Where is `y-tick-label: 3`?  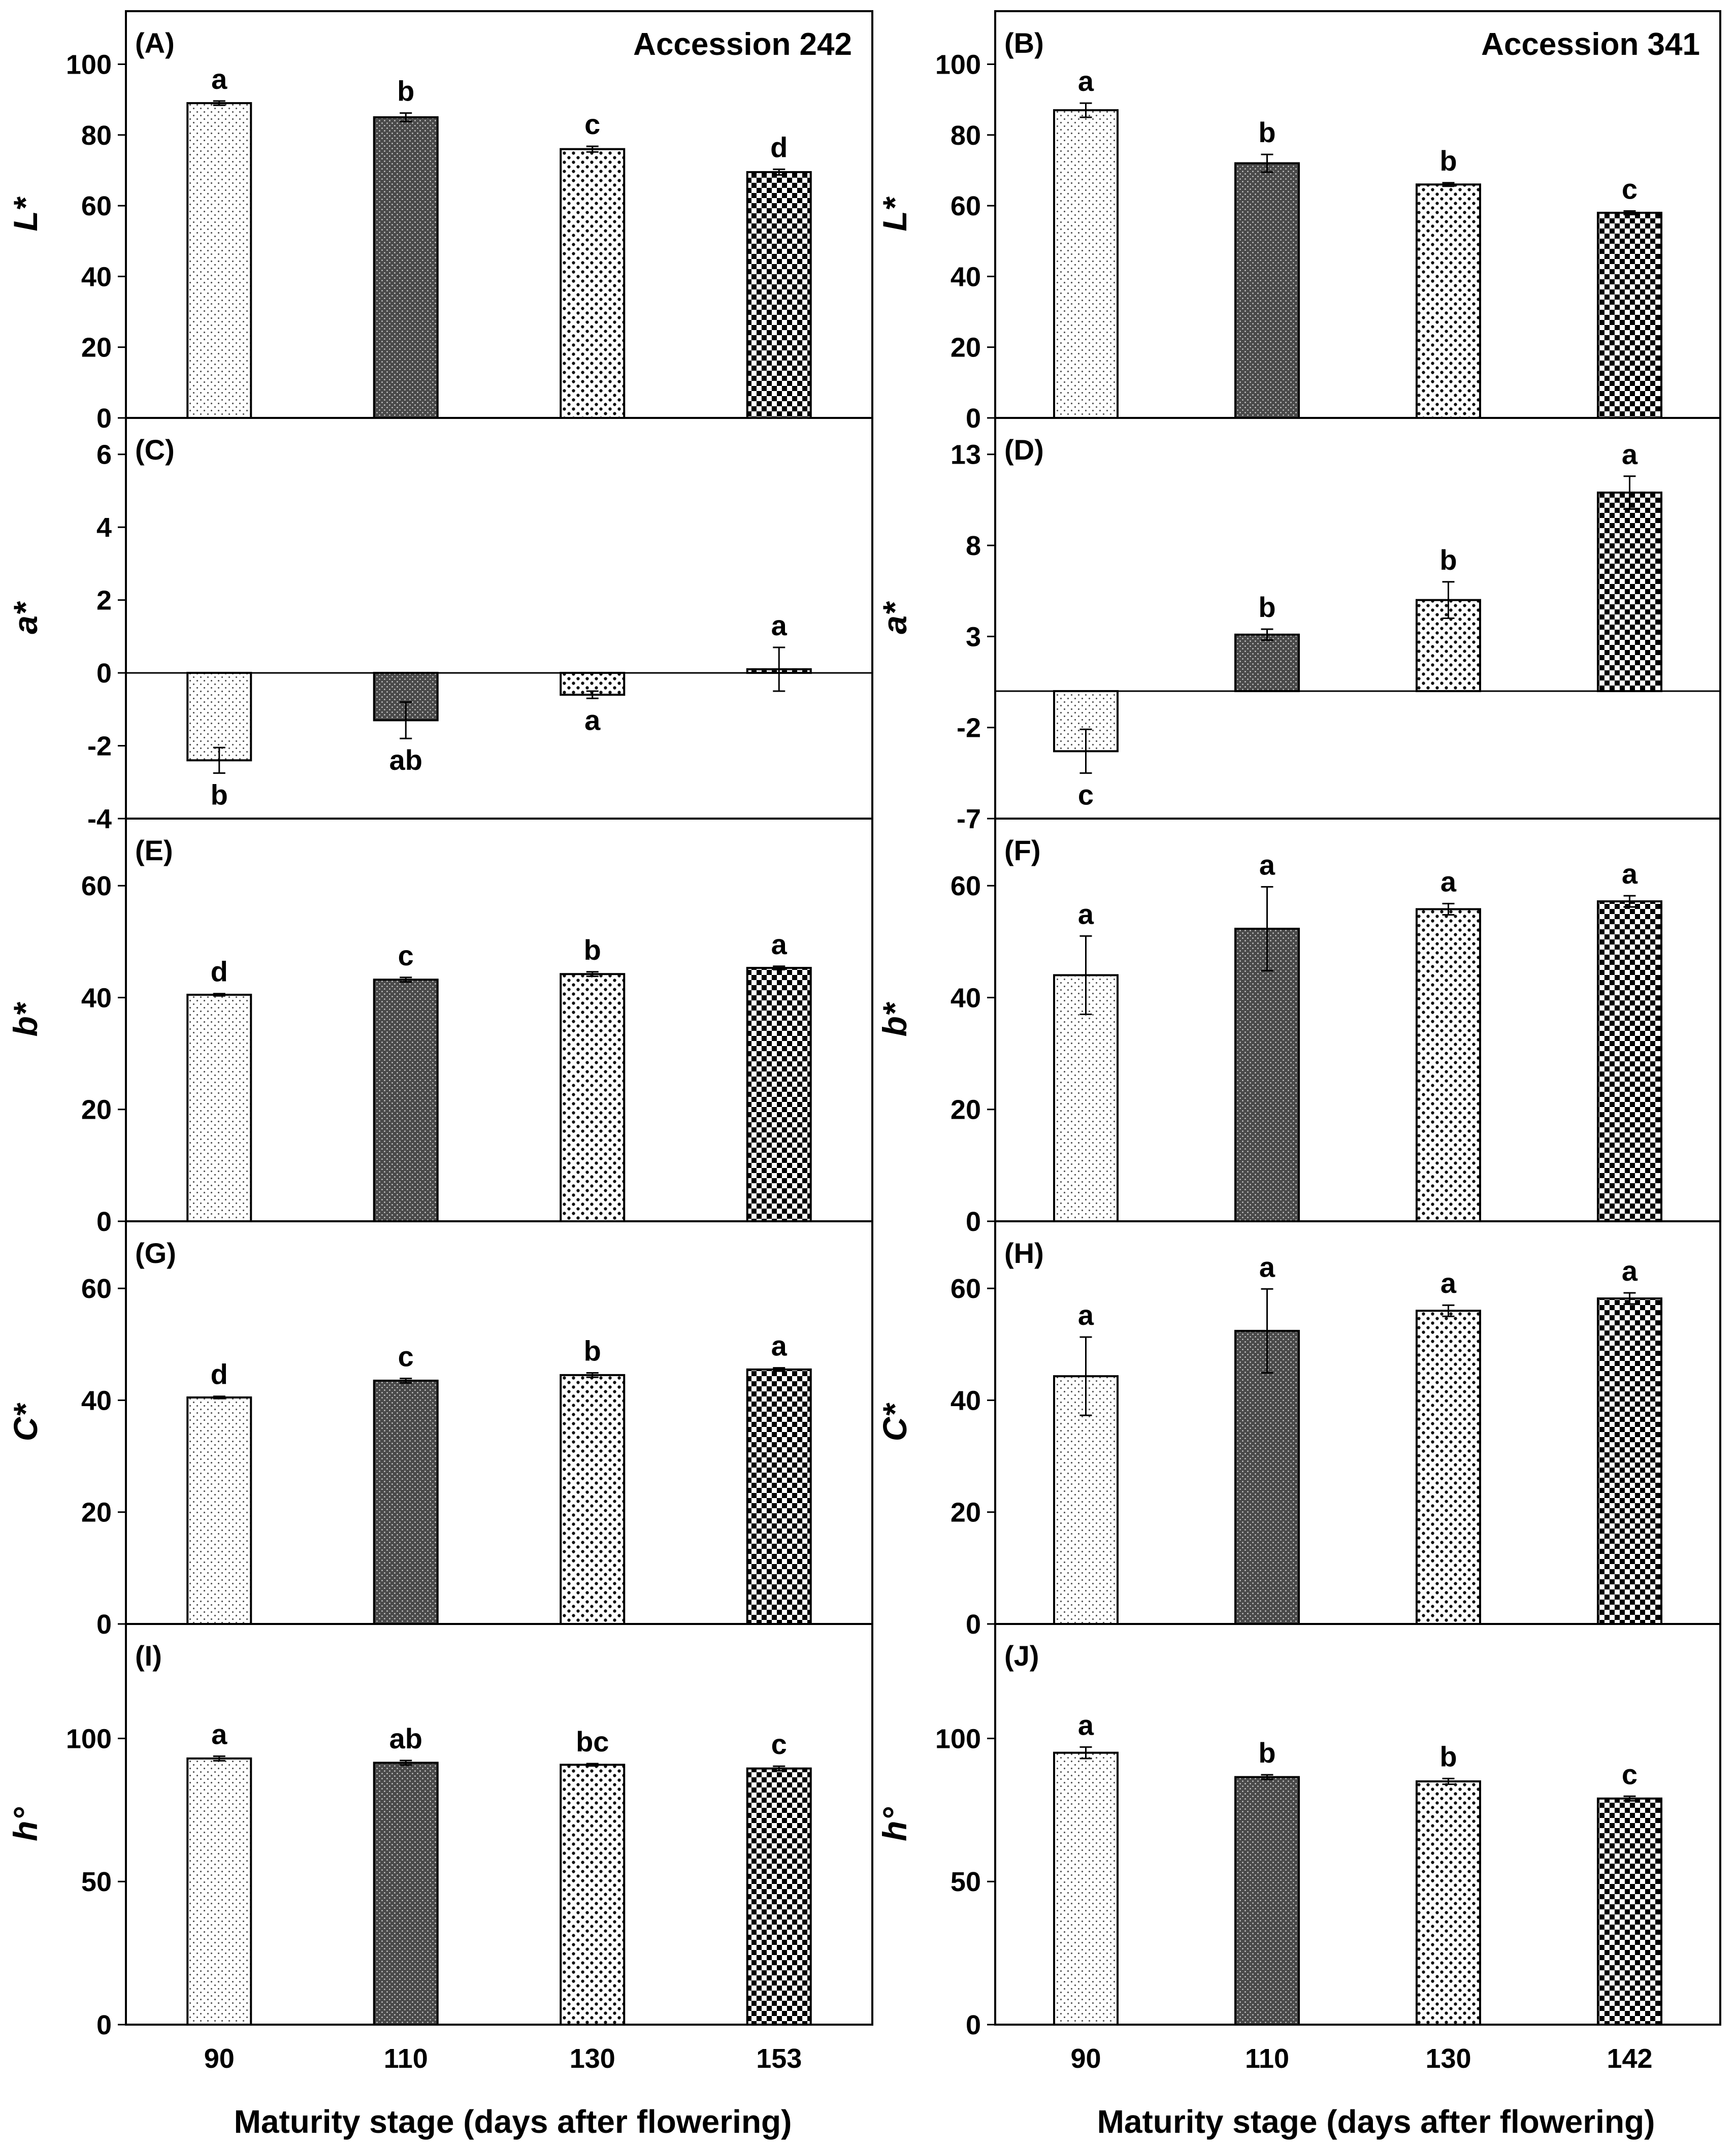 y-tick-label: 3 is located at coordinates (973, 637).